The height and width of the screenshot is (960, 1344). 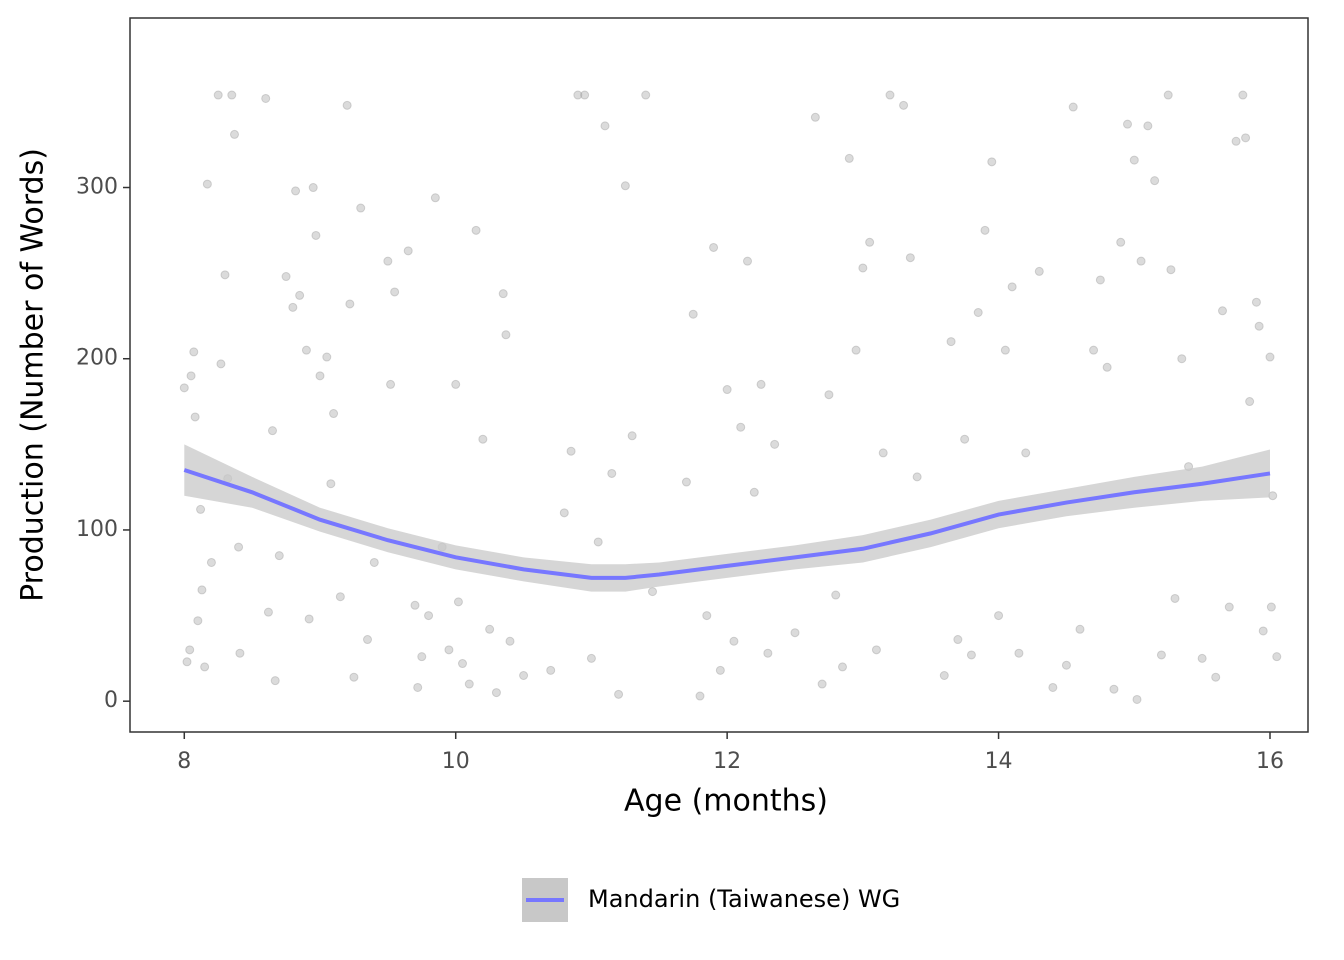 I want to click on x-tick-label: 16, so click(x=1270, y=761).